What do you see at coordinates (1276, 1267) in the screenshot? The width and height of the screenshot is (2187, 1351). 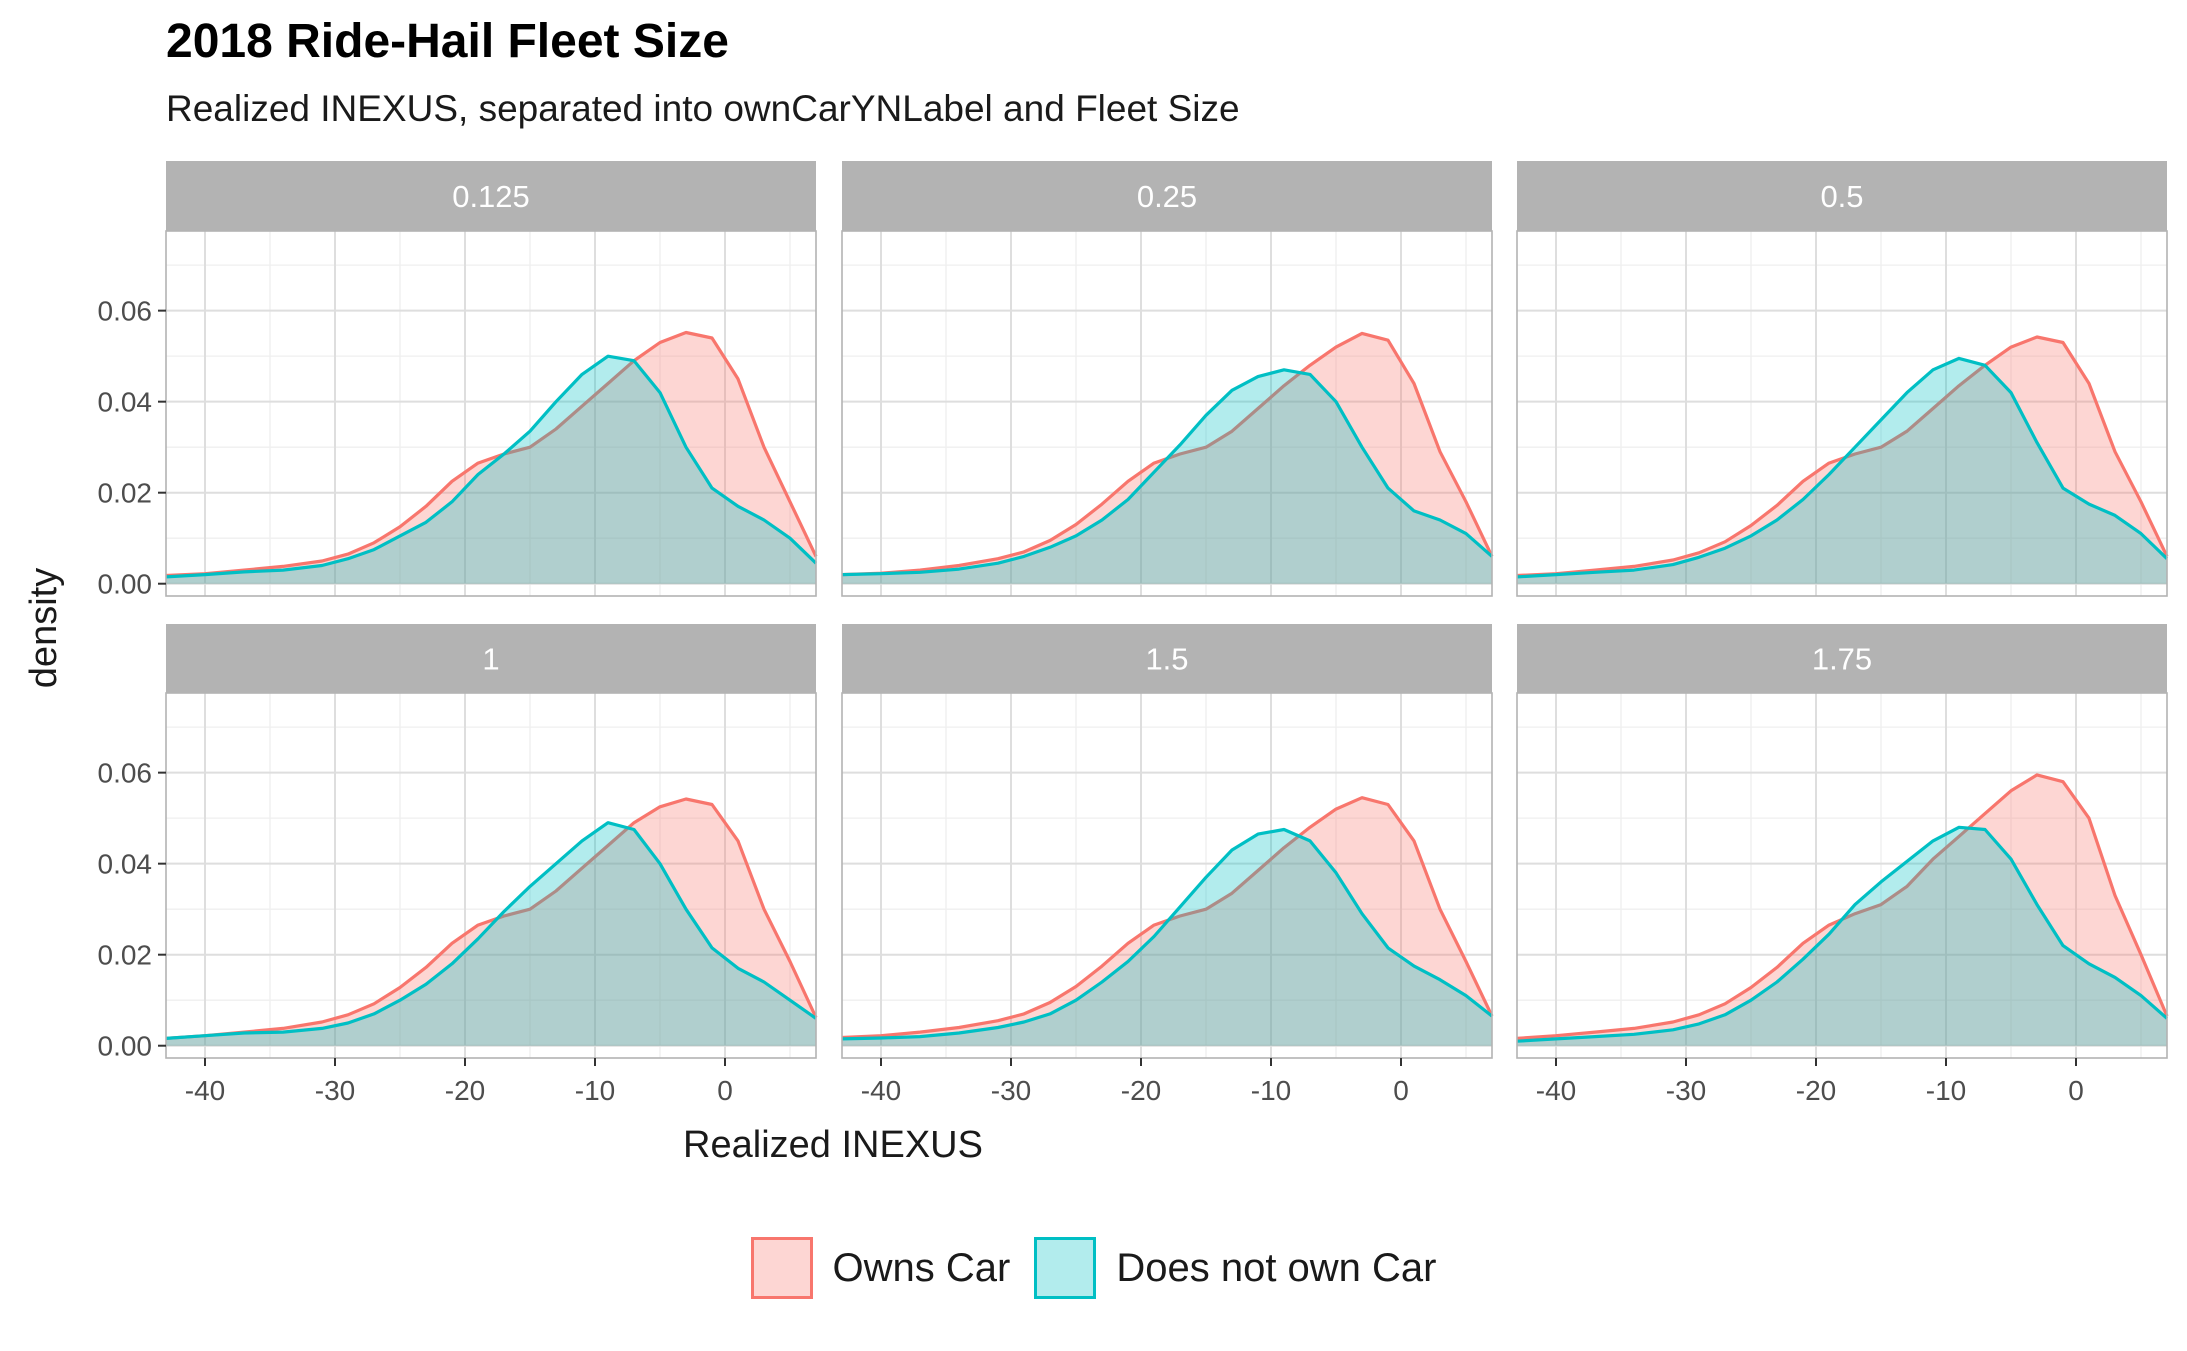 I see `legend-label-no-car: Does not own Car` at bounding box center [1276, 1267].